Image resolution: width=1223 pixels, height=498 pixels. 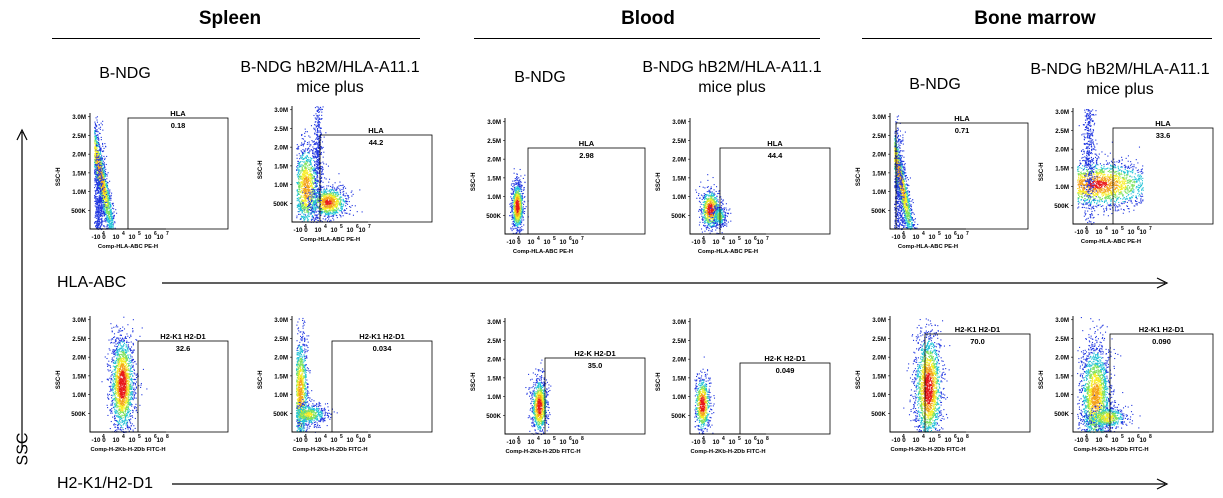 What do you see at coordinates (962, 118) in the screenshot?
I see `gate-label: HLA` at bounding box center [962, 118].